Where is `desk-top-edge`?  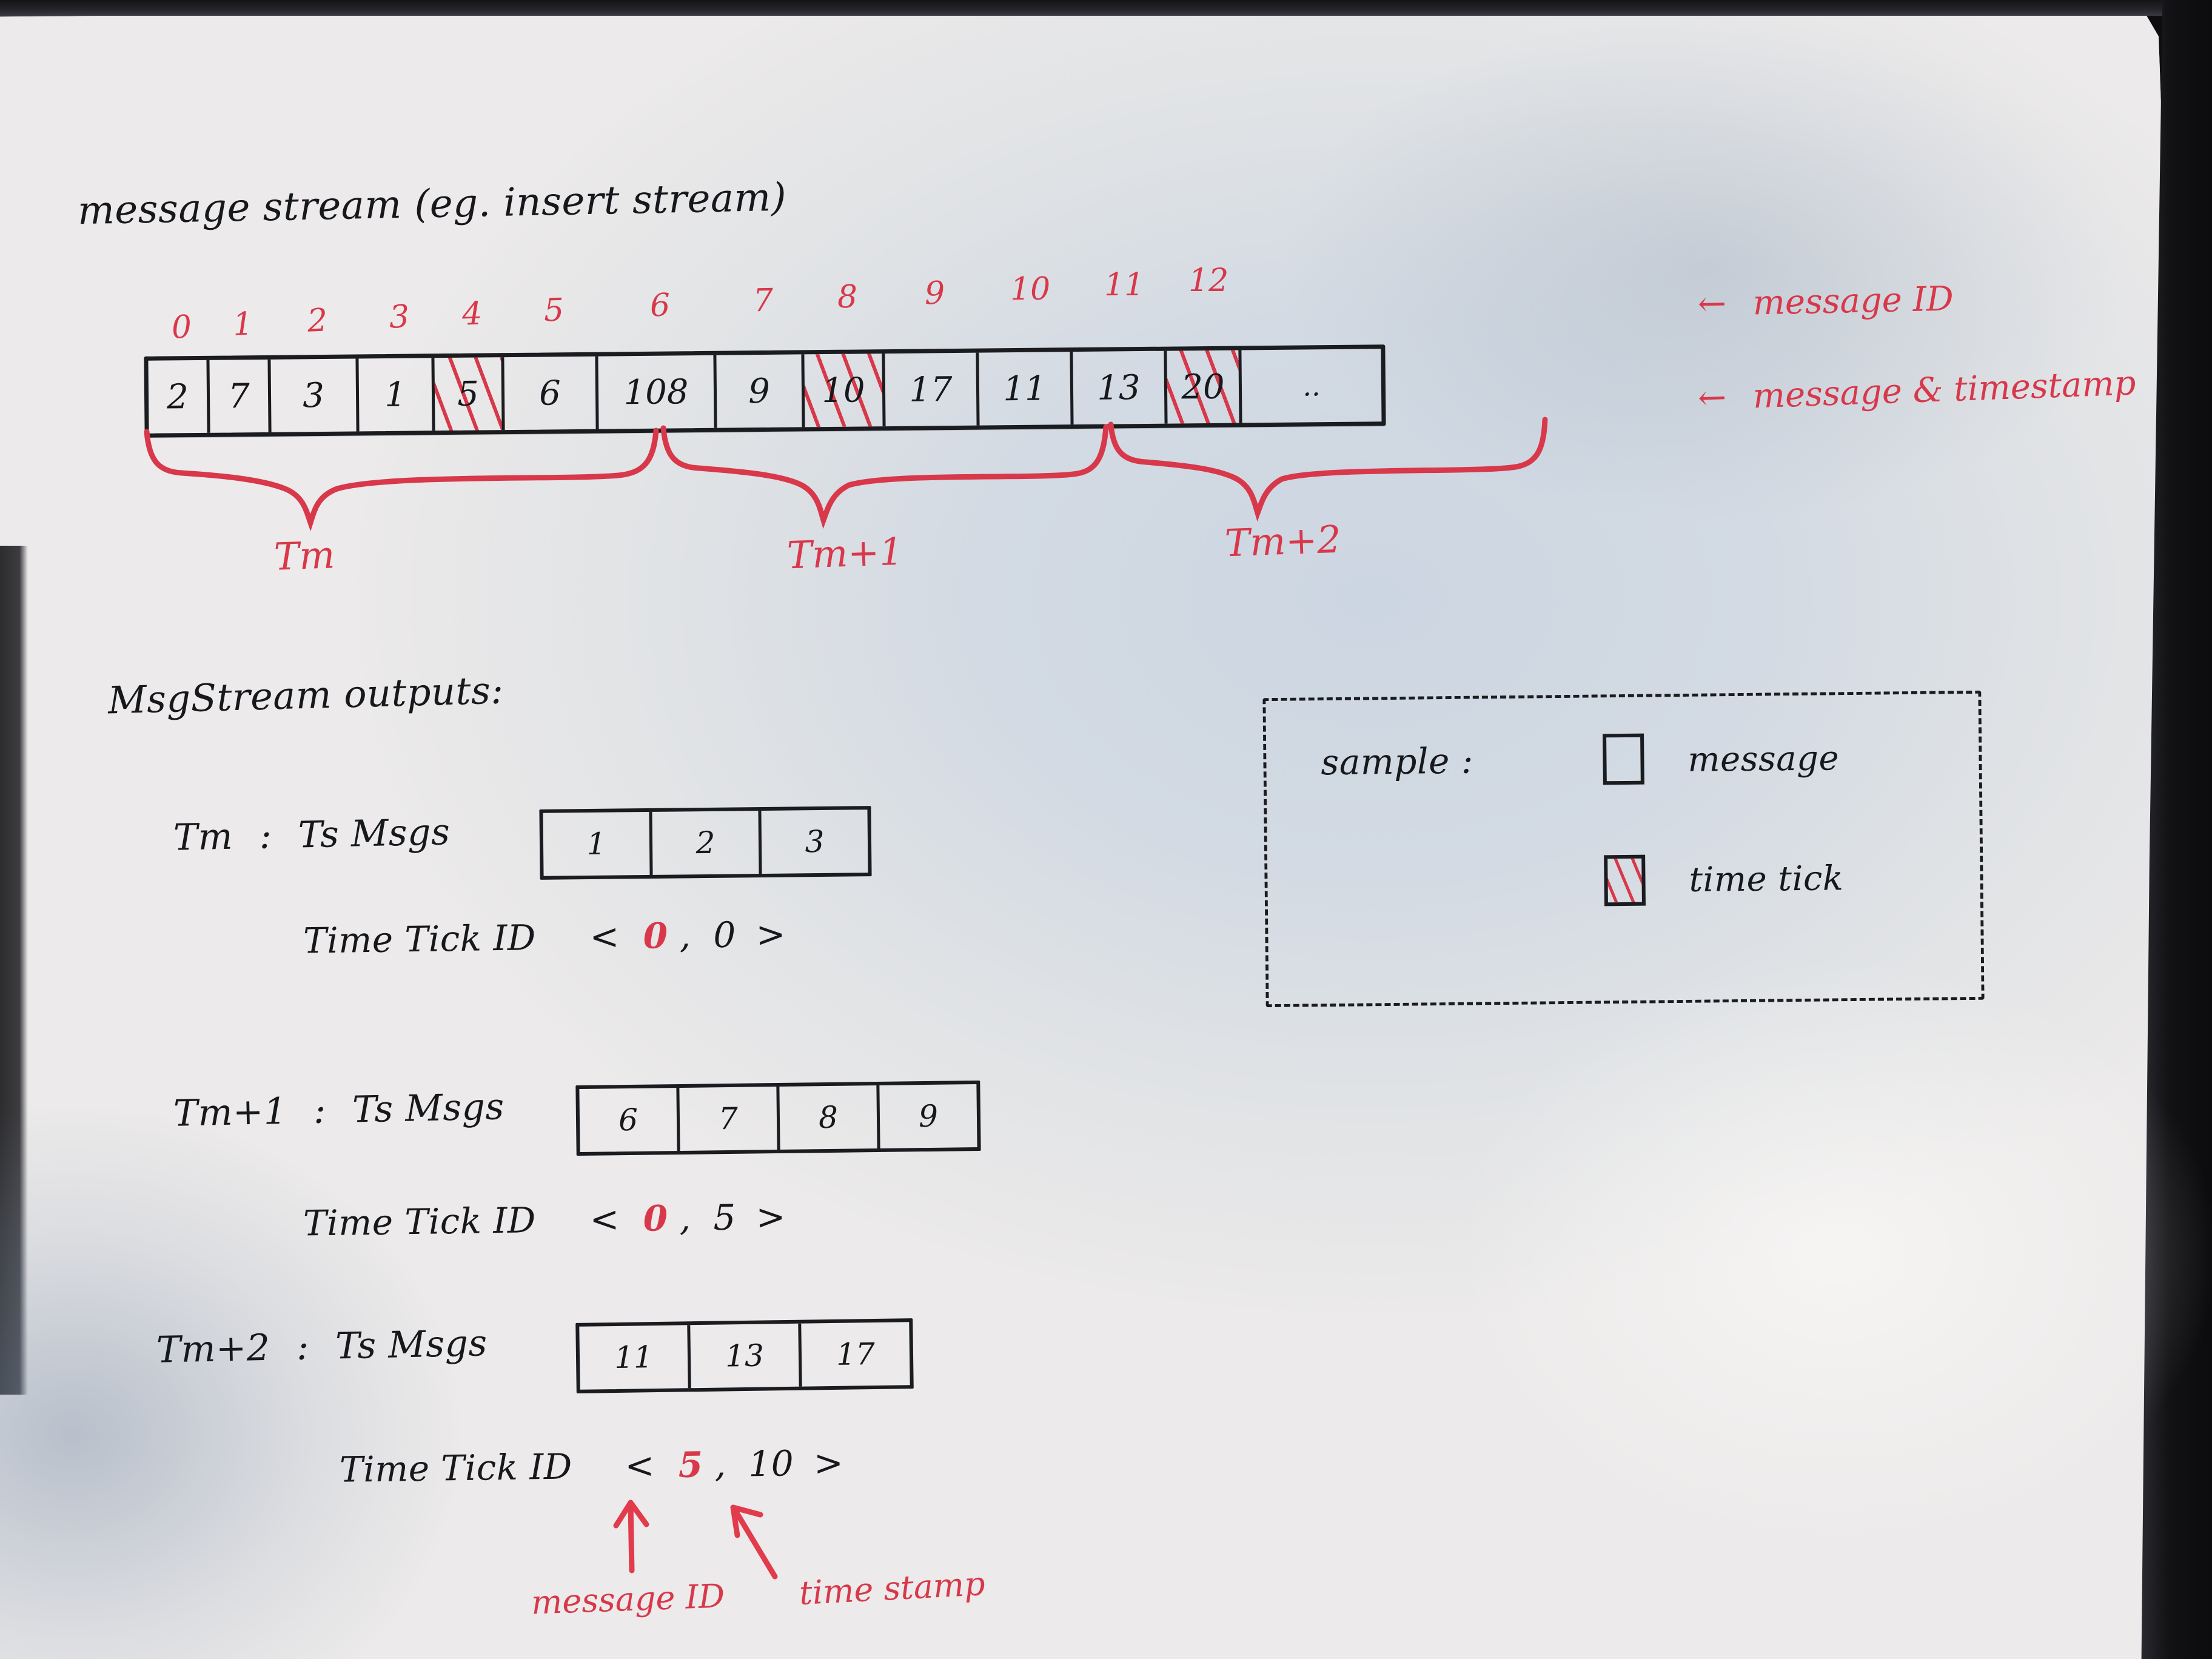
desk-top-edge is located at coordinates (1106, 8).